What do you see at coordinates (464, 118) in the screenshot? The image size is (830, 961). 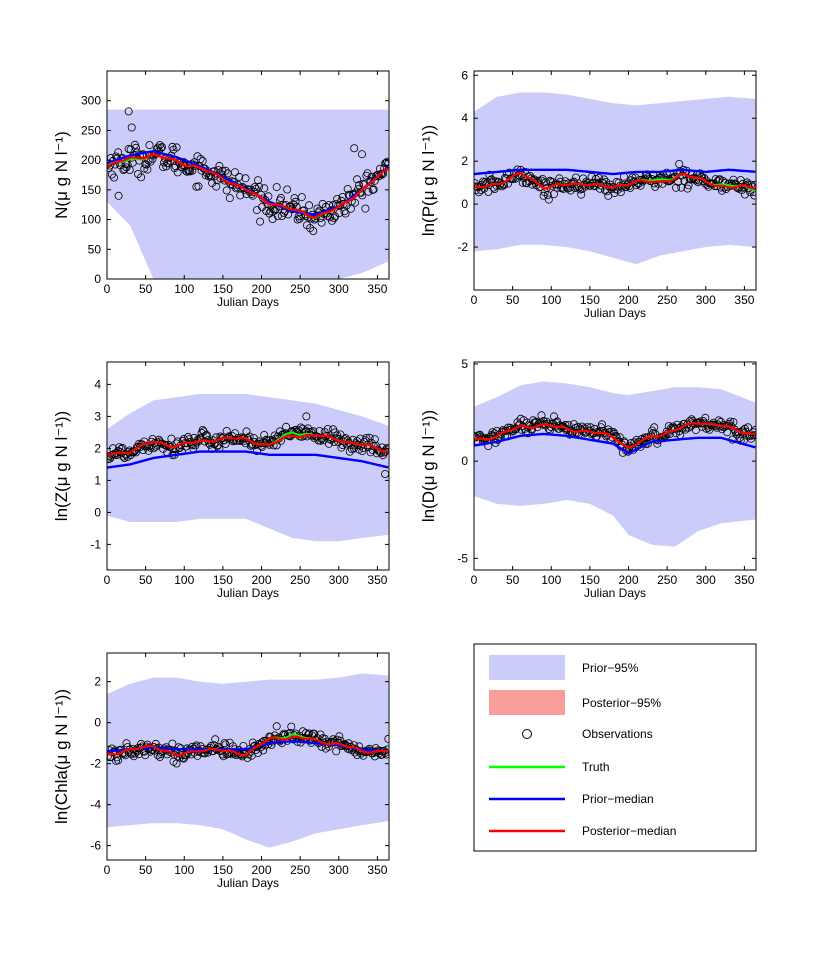 I see `y-tick-label: 4` at bounding box center [464, 118].